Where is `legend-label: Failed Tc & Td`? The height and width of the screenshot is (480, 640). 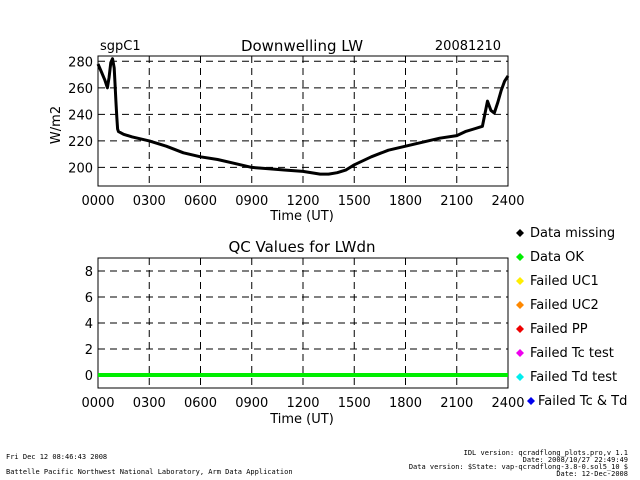 legend-label: Failed Tc & Td is located at coordinates (582, 401).